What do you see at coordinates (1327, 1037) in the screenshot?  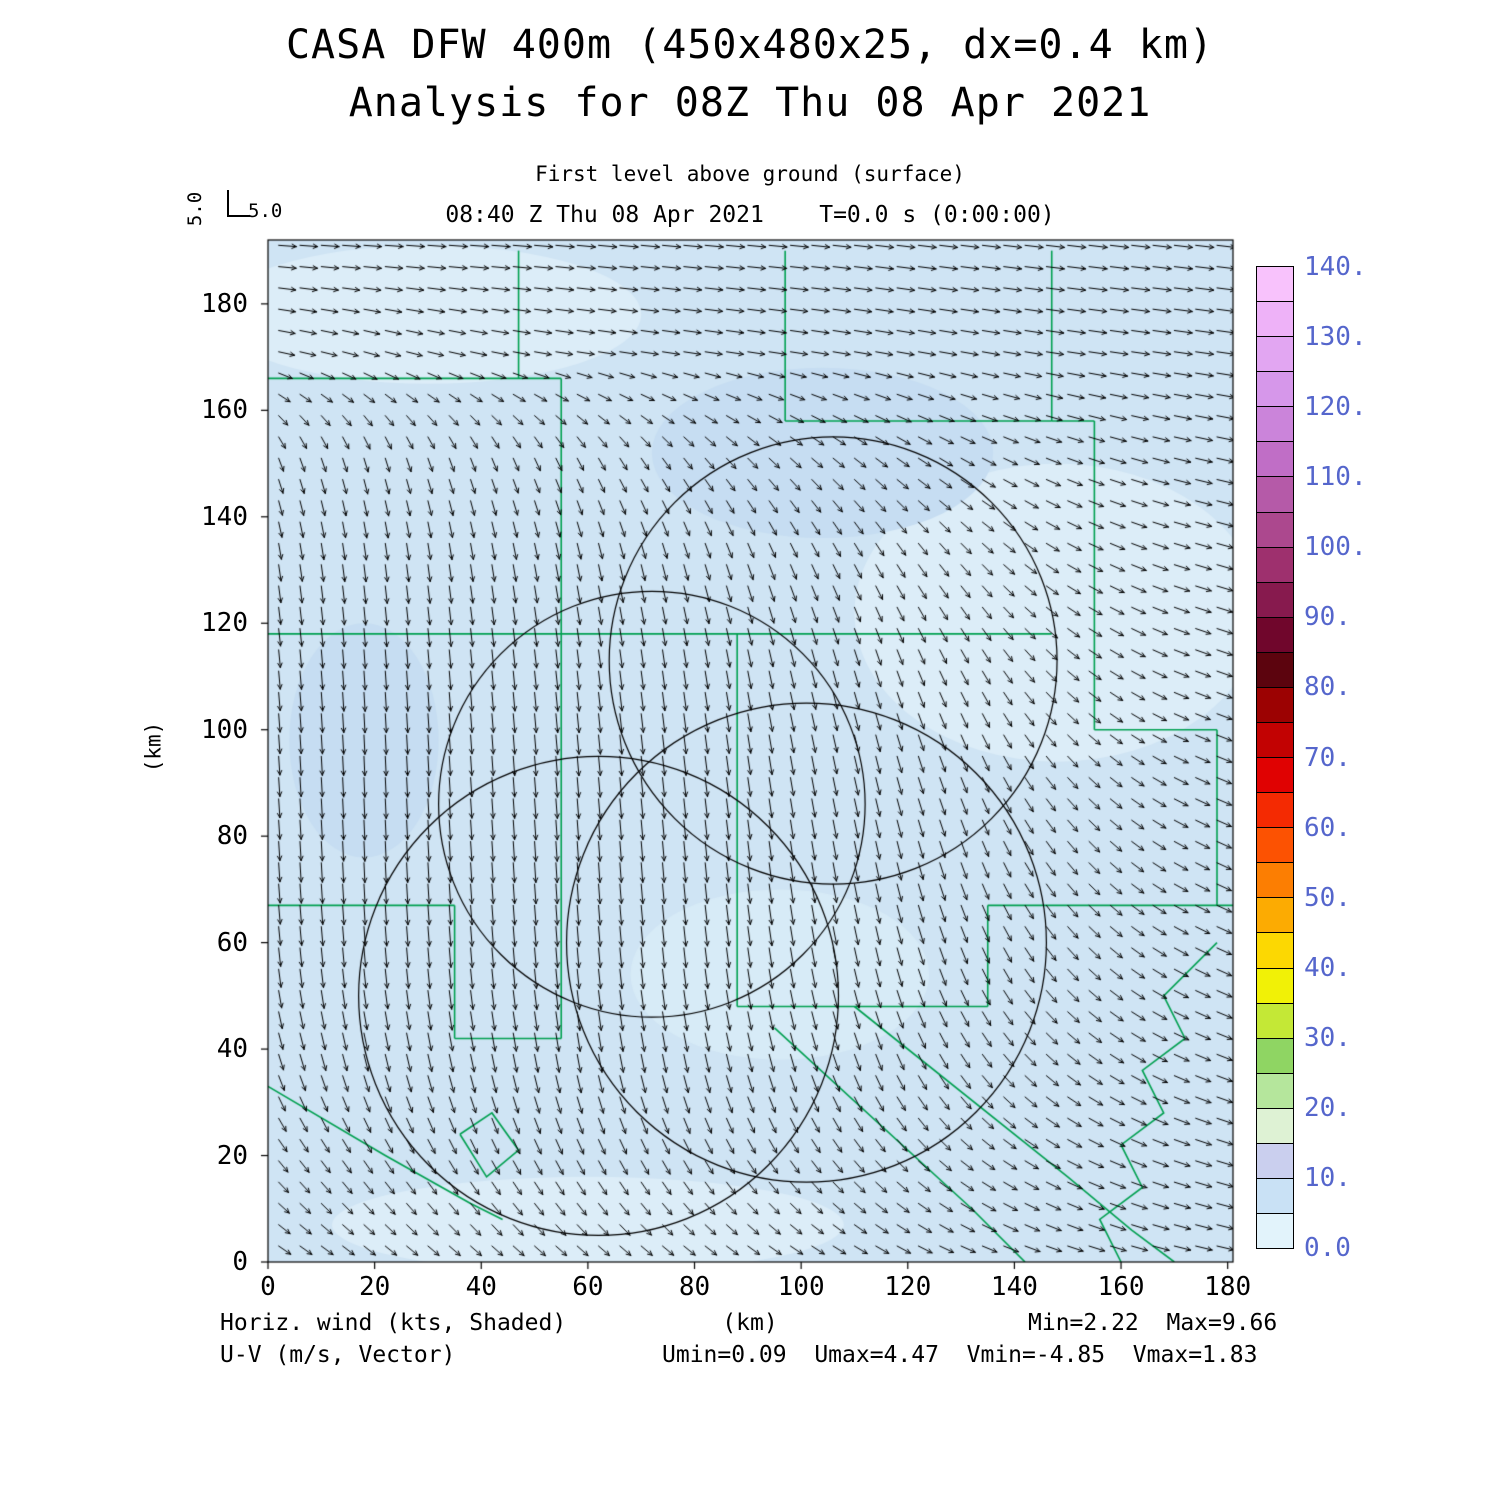 I see `colorbar-tick-label: 30.` at bounding box center [1327, 1037].